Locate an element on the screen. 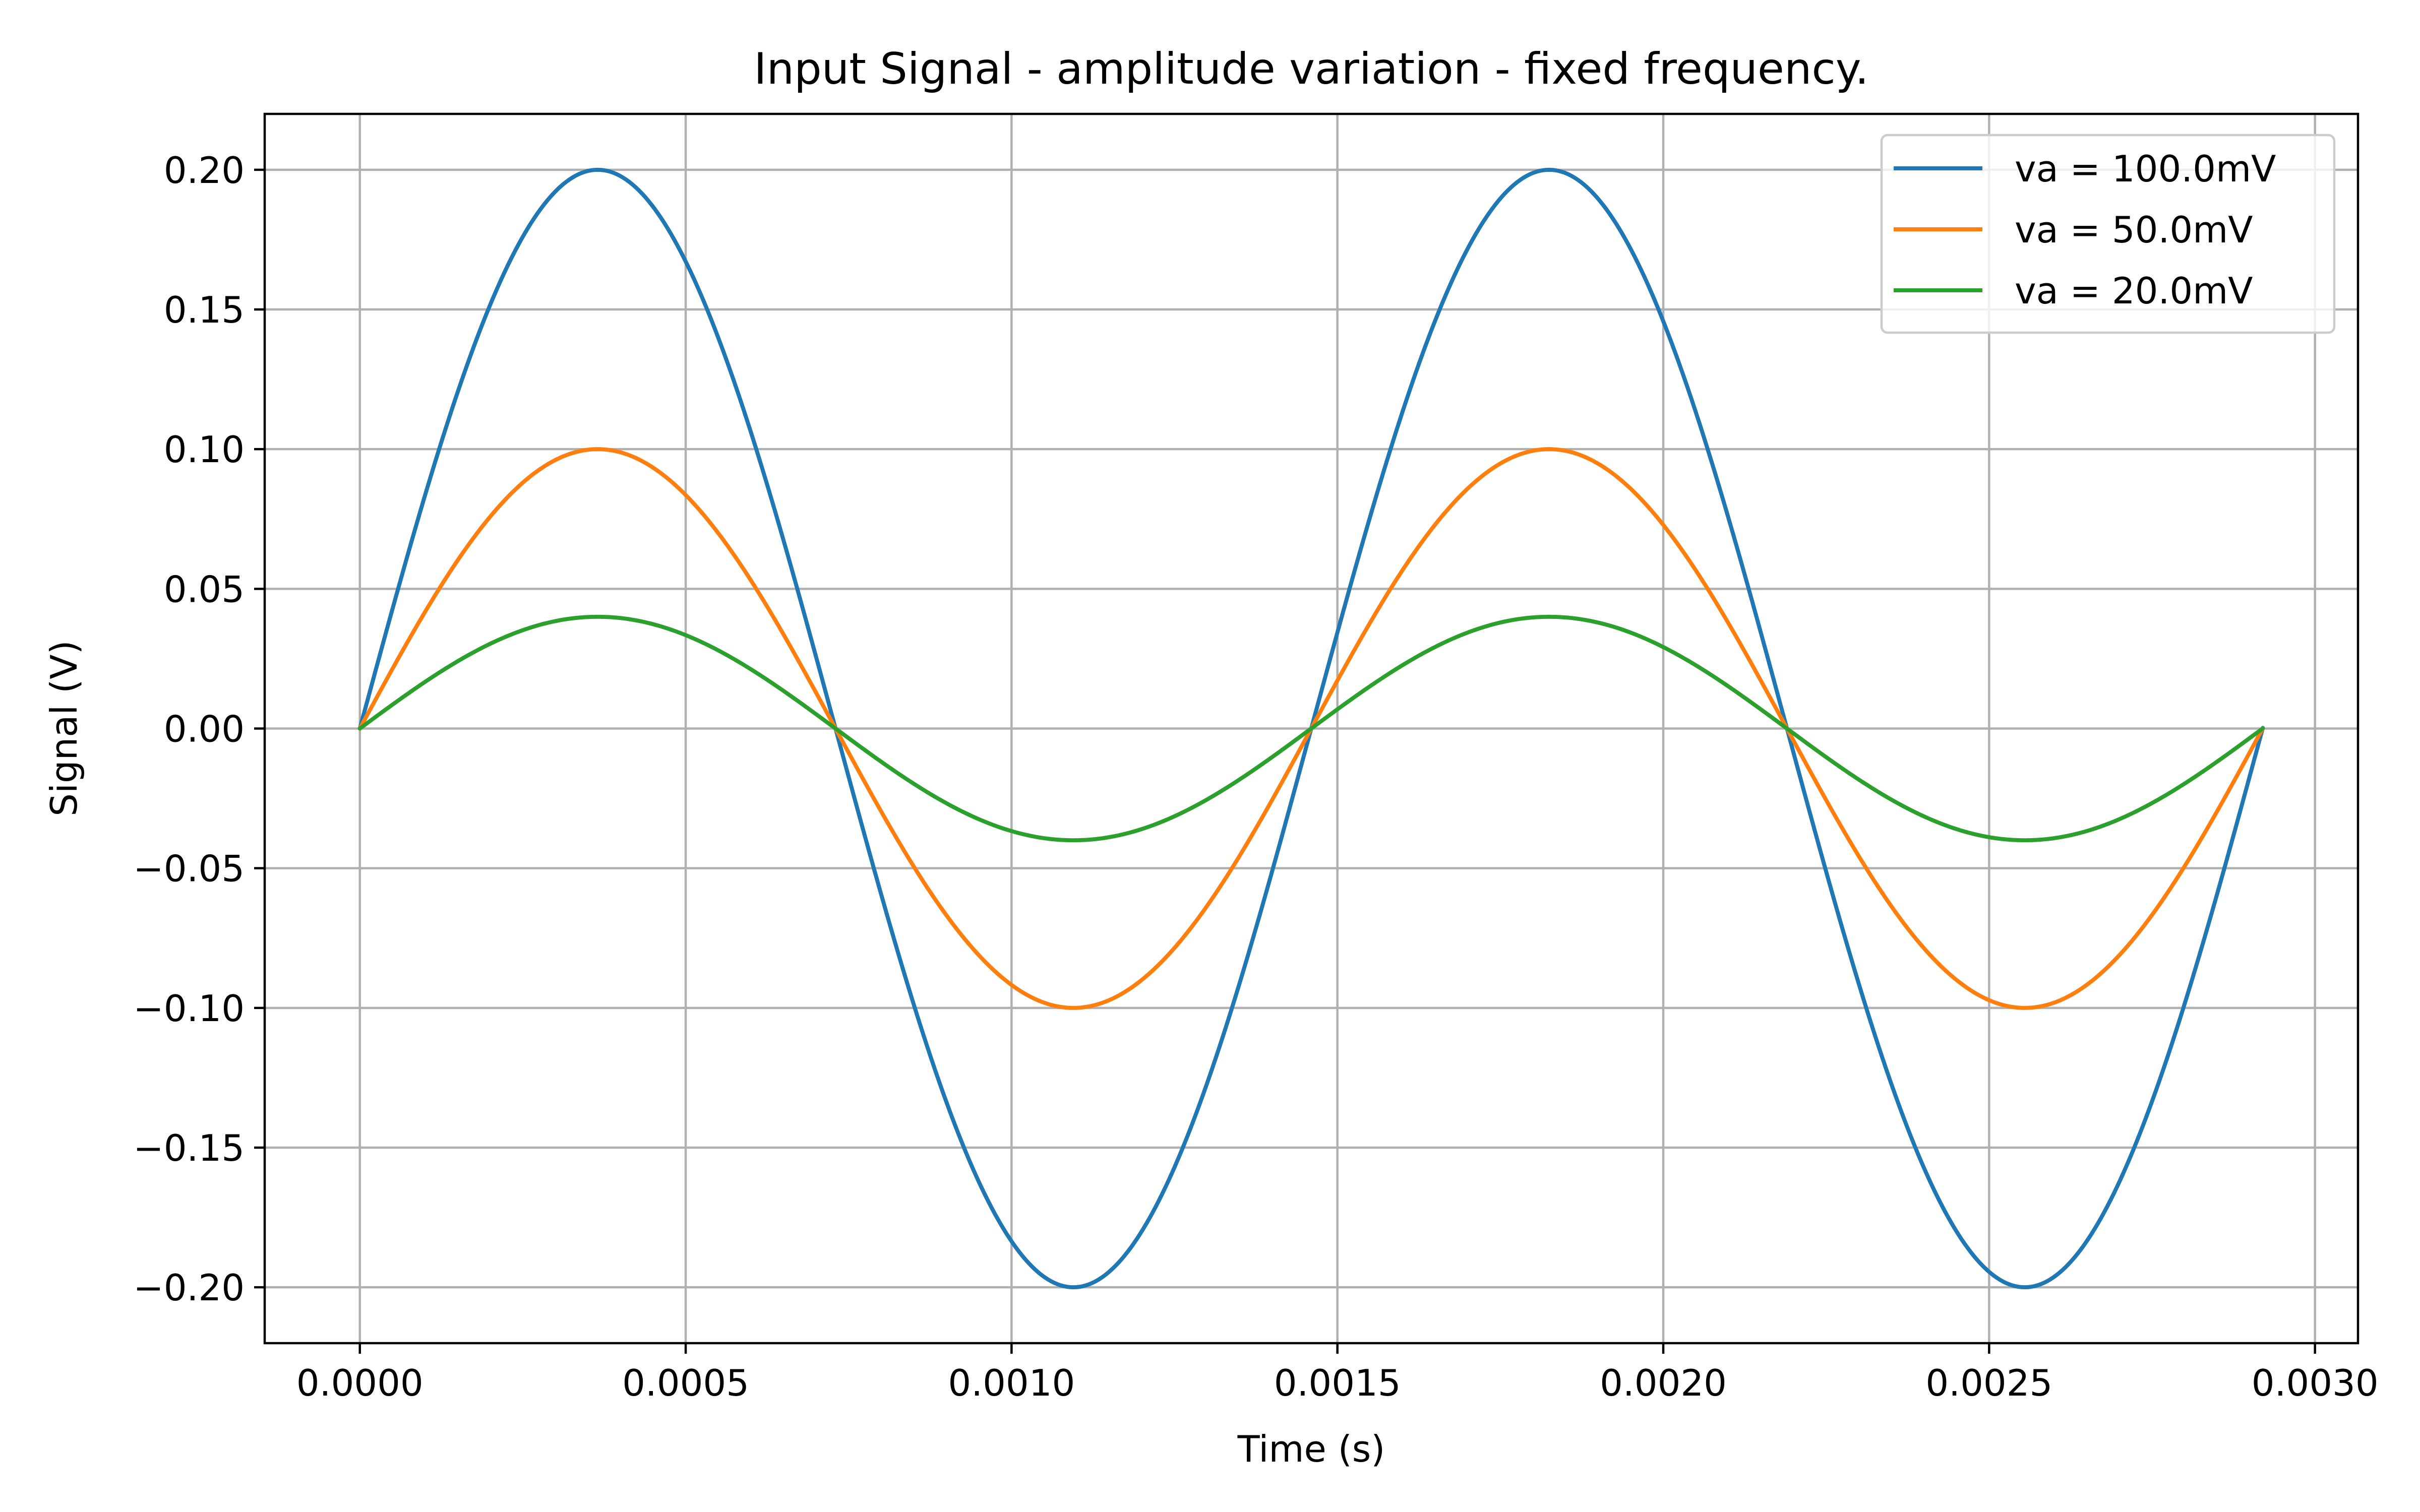 The height and width of the screenshot is (1512, 2420). y-tick-label: −0.05 is located at coordinates (189, 869).